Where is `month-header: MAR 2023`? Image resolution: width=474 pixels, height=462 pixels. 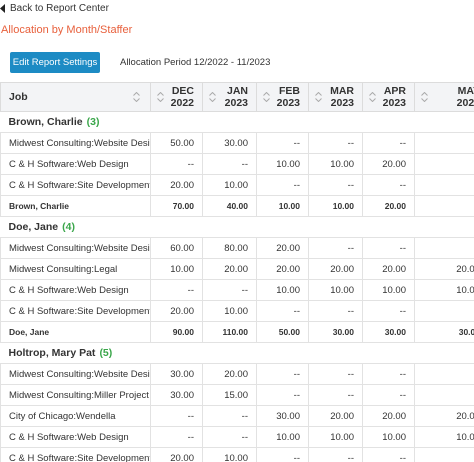 month-header: MAR 2023 is located at coordinates (335, 97).